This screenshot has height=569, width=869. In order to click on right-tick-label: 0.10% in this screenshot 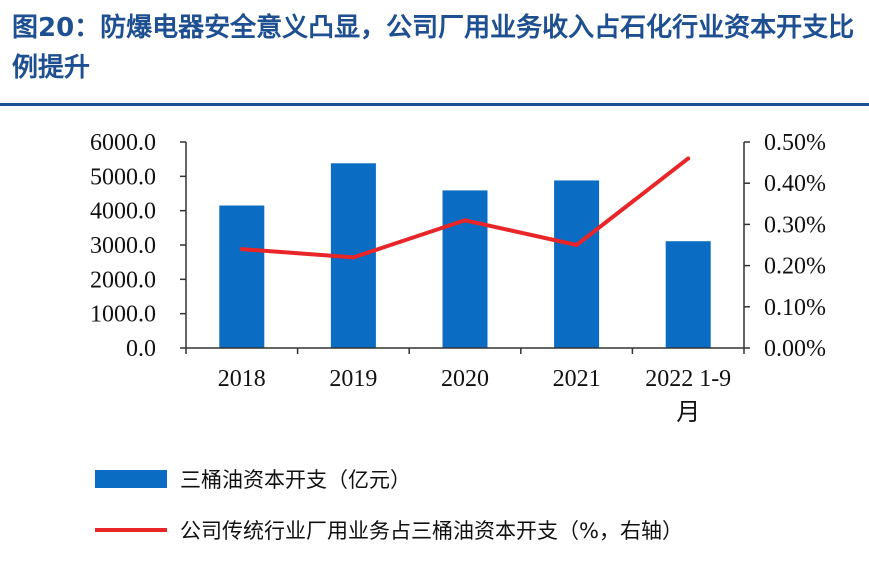, I will do `click(795, 308)`.